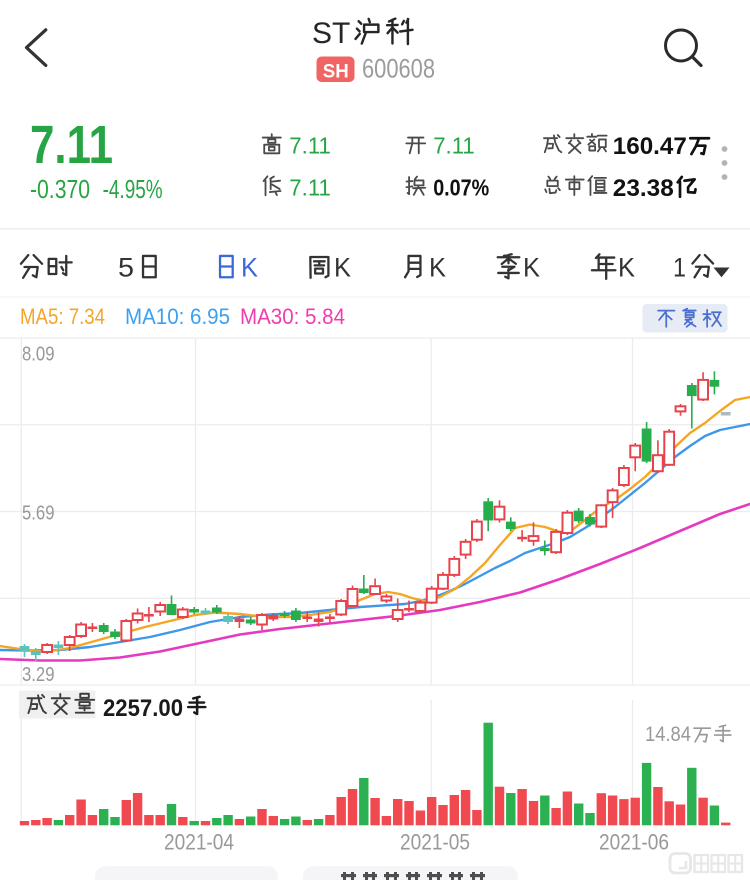 The width and height of the screenshot is (750, 880). I want to click on svg-text: 5, so click(126, 268).